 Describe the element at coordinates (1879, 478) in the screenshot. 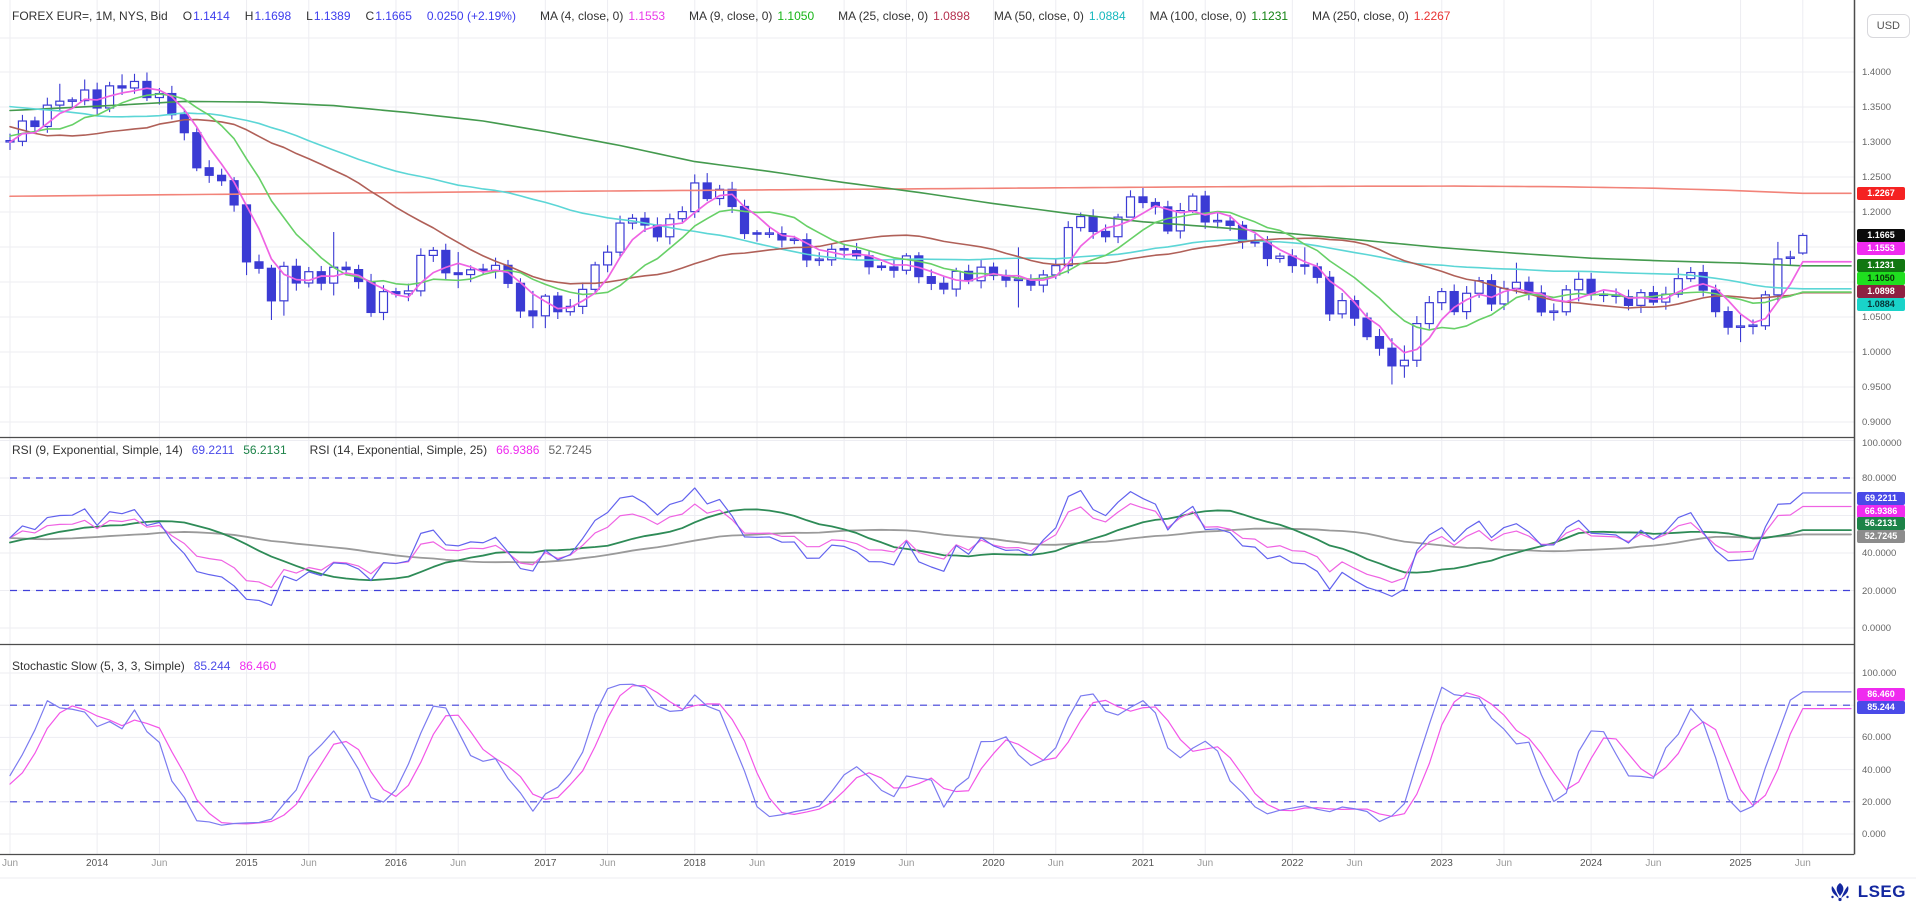

I see `rsi-tick: 80.0000` at that location.